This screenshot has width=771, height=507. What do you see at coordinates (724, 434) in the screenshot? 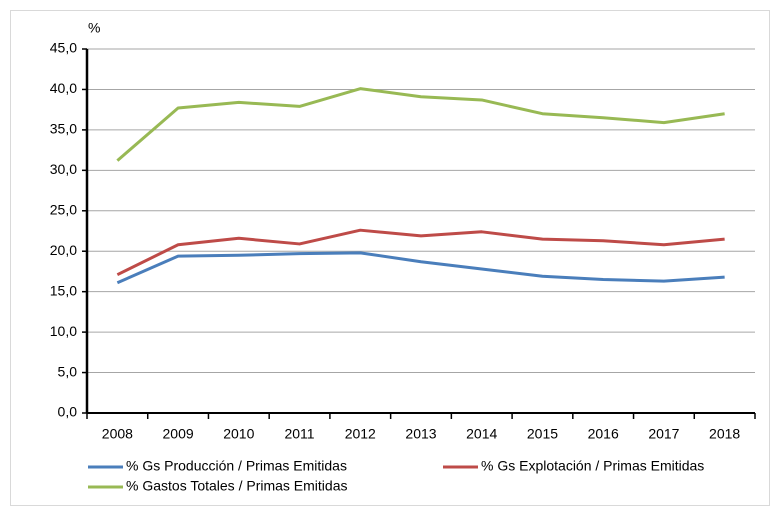
I see `x-tick-label: 2018` at bounding box center [724, 434].